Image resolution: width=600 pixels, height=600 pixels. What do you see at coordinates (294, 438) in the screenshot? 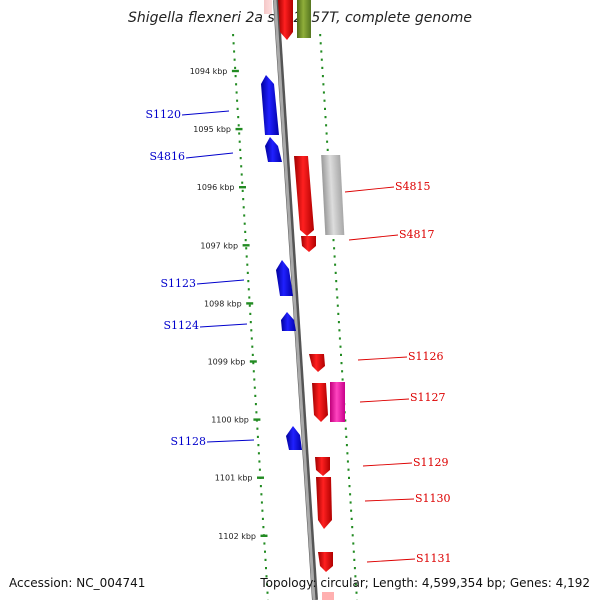
I see `gene-S1128-shape` at bounding box center [294, 438].